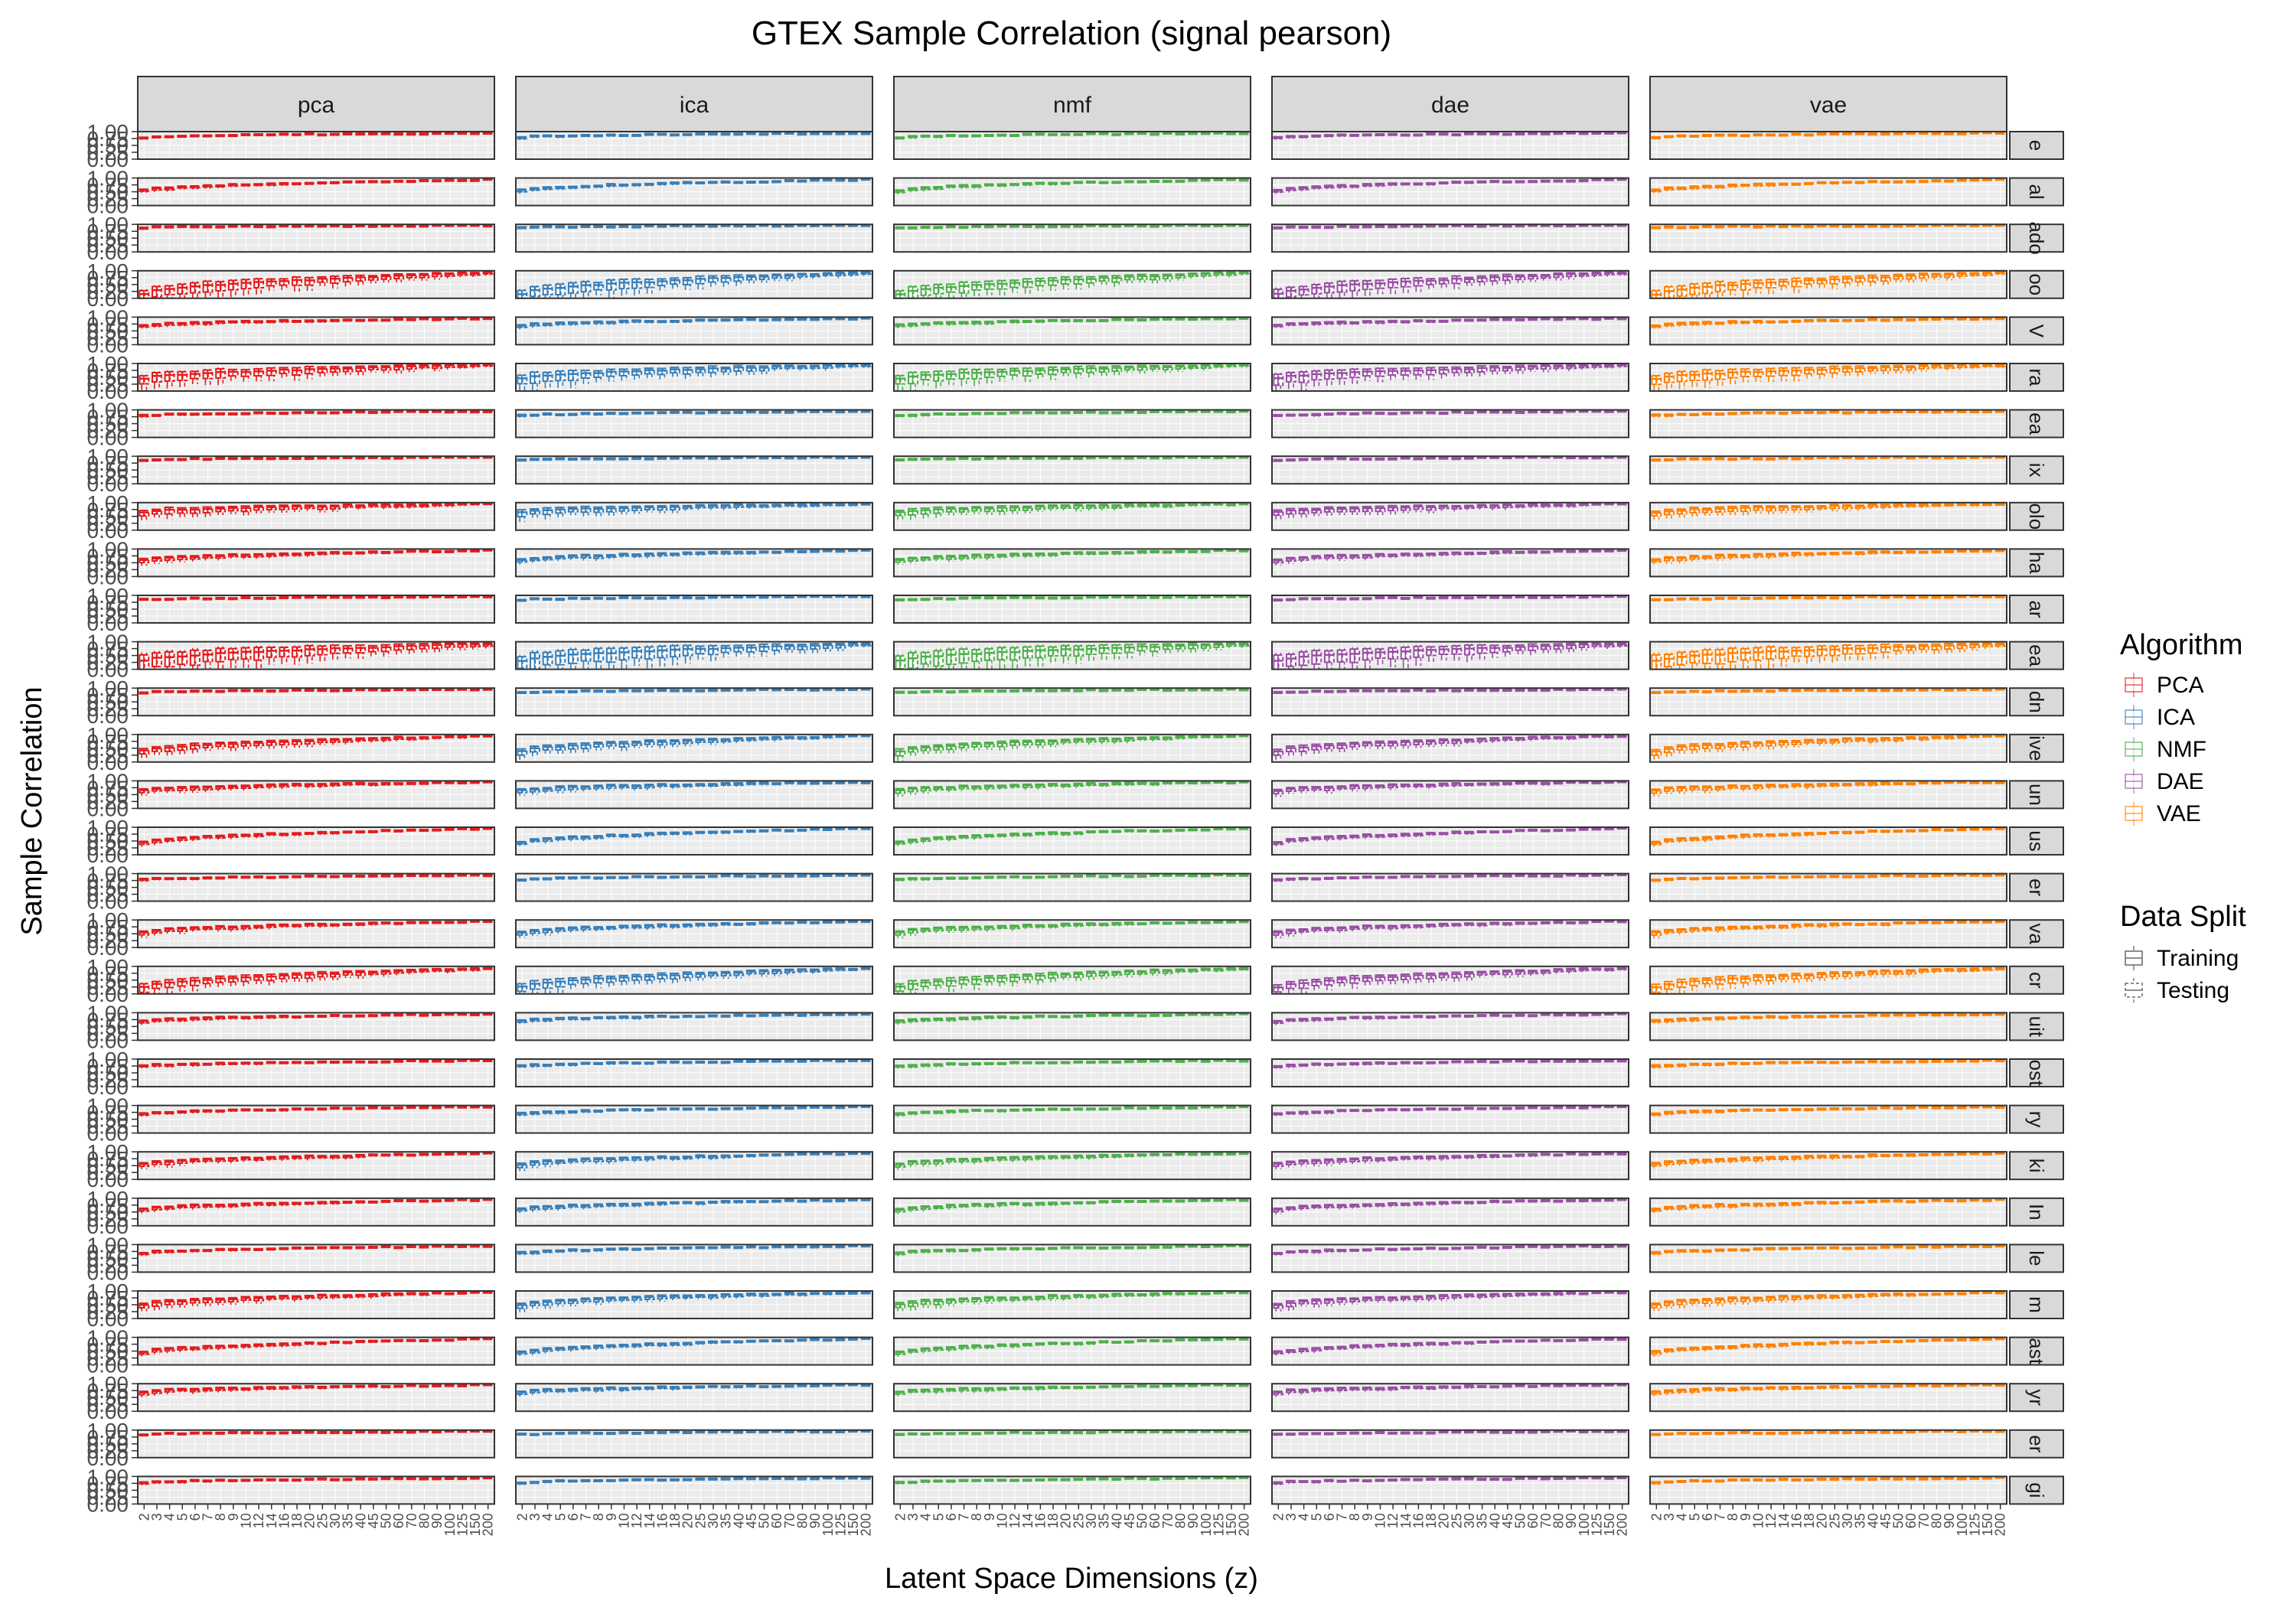 The width and height of the screenshot is (2296, 1607). What do you see at coordinates (1071, 1579) in the screenshot?
I see `x-axis-label: Latent Space Dimensions (z)` at bounding box center [1071, 1579].